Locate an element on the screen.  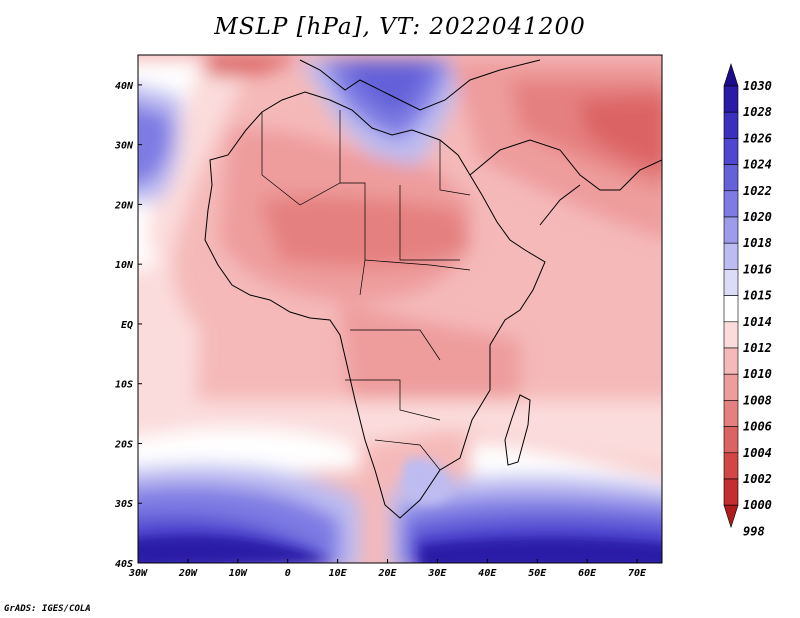
colorbar-label: 1016 is located at coordinates (757, 269).